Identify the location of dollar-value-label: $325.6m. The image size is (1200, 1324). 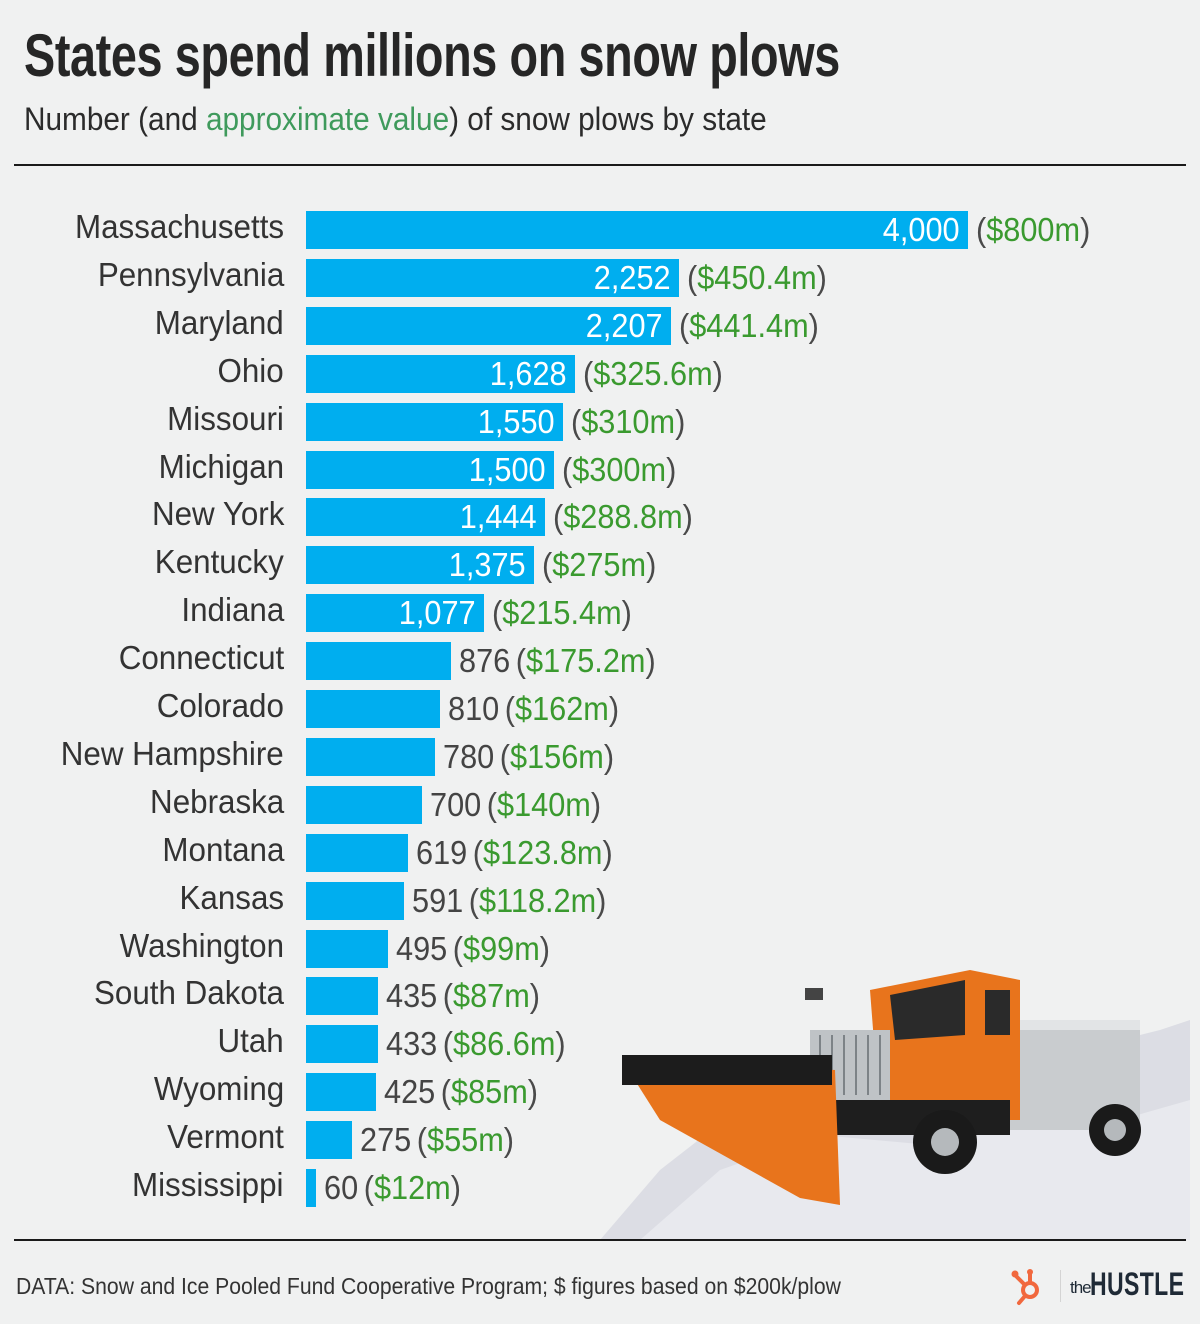
(653, 373).